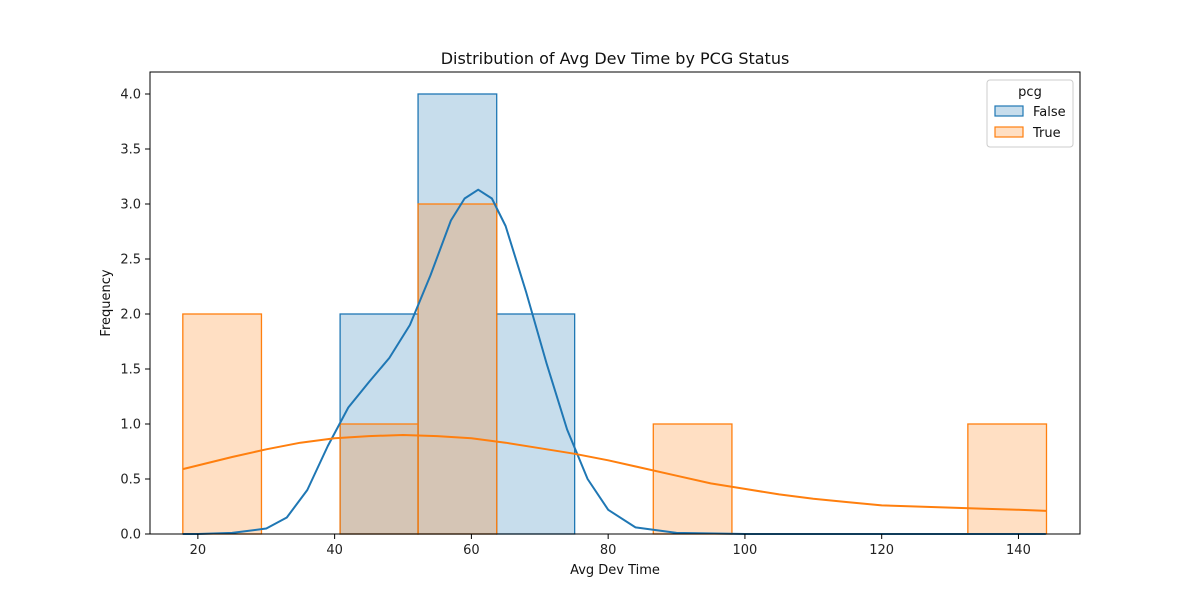 The height and width of the screenshot is (600, 1200). Describe the element at coordinates (1046, 133) in the screenshot. I see `legend-label-true: True` at that location.